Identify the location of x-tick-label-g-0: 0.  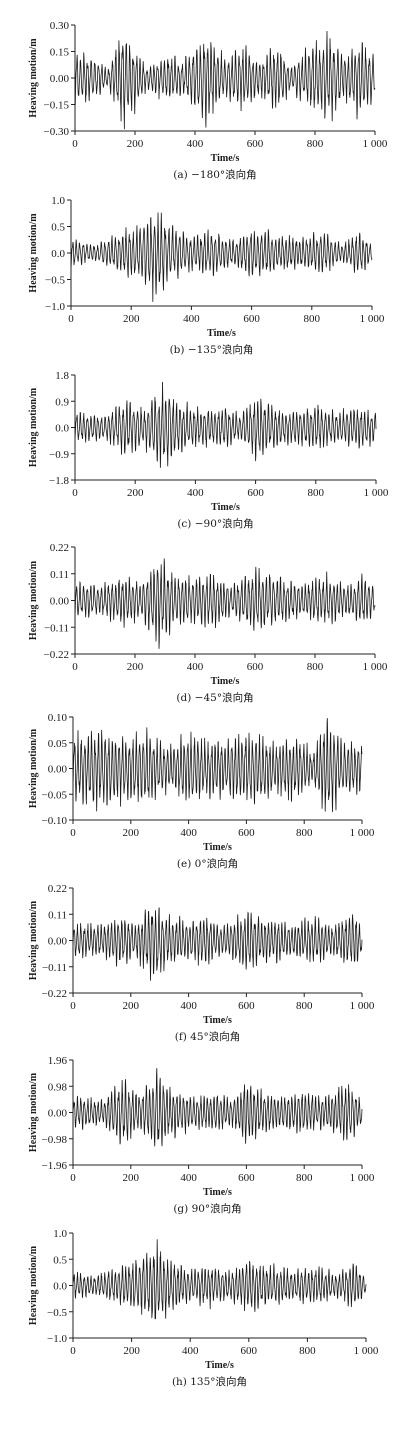
(73, 1178).